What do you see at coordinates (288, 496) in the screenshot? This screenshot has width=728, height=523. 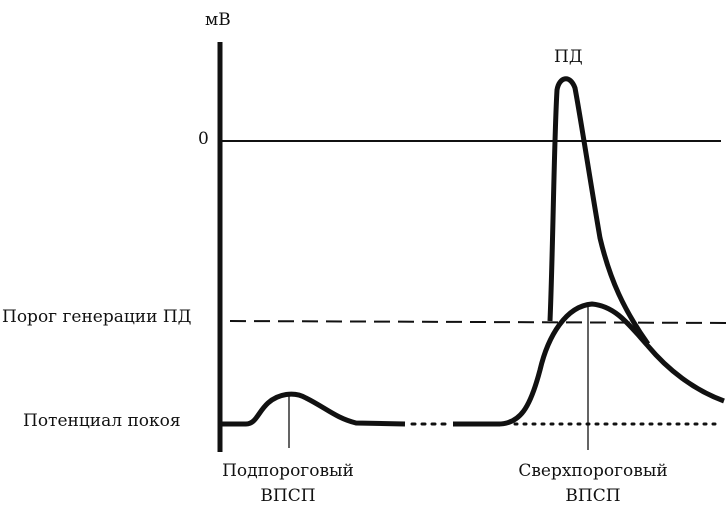 I see `subthreshold-caption-line2: ВПСП` at bounding box center [288, 496].